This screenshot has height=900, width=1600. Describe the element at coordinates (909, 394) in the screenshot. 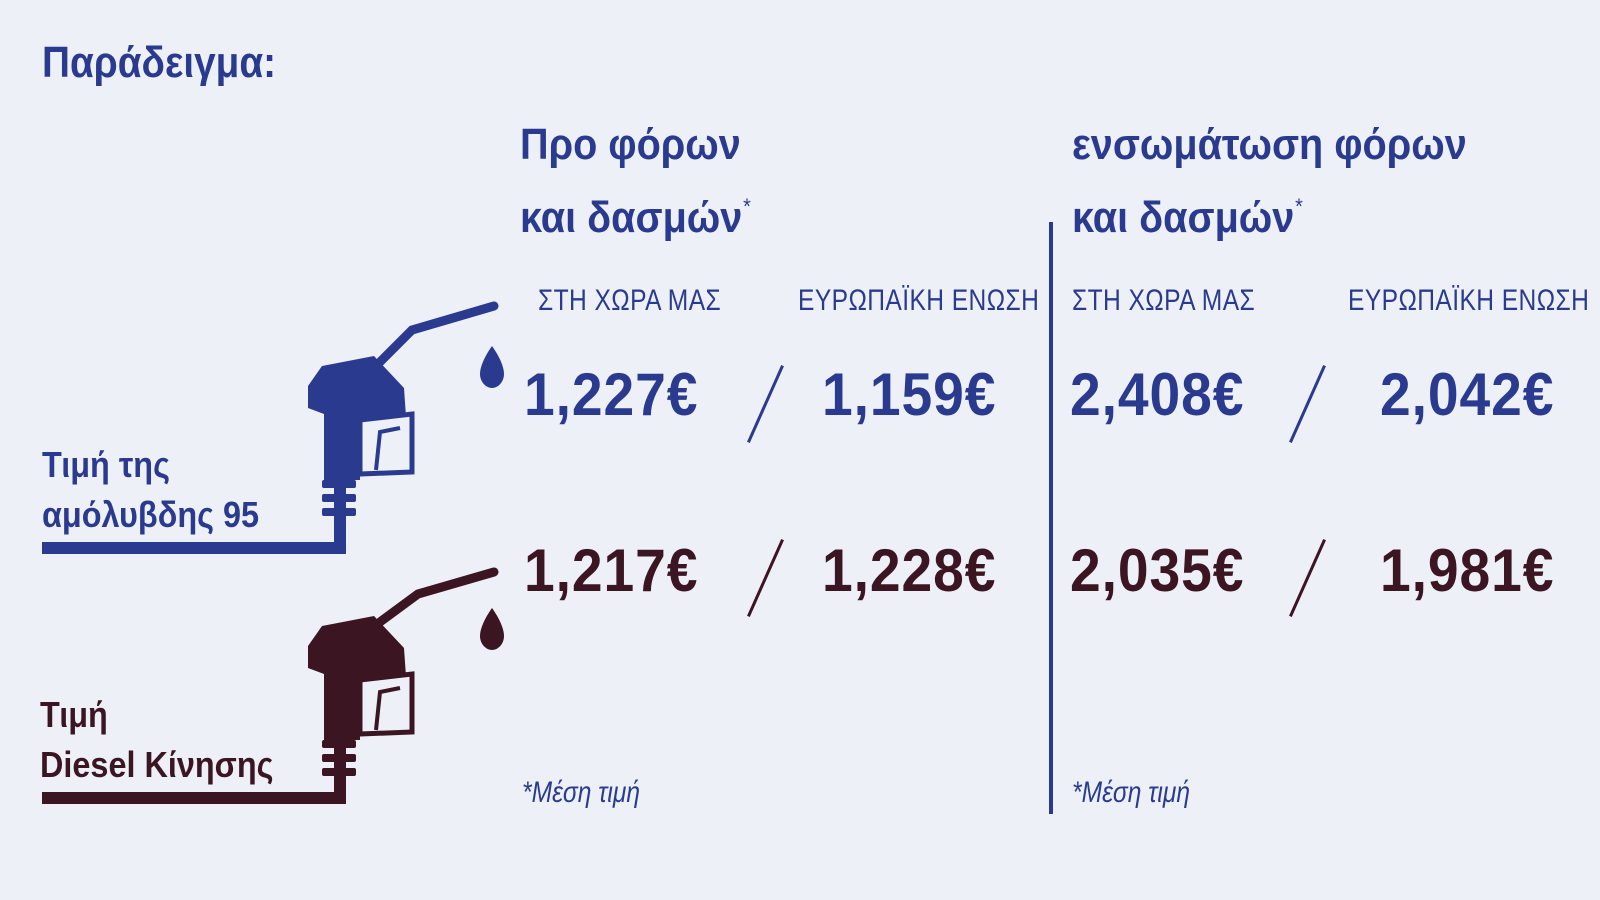

I see `price-unleaded-eu-pretax: 1,159€` at that location.